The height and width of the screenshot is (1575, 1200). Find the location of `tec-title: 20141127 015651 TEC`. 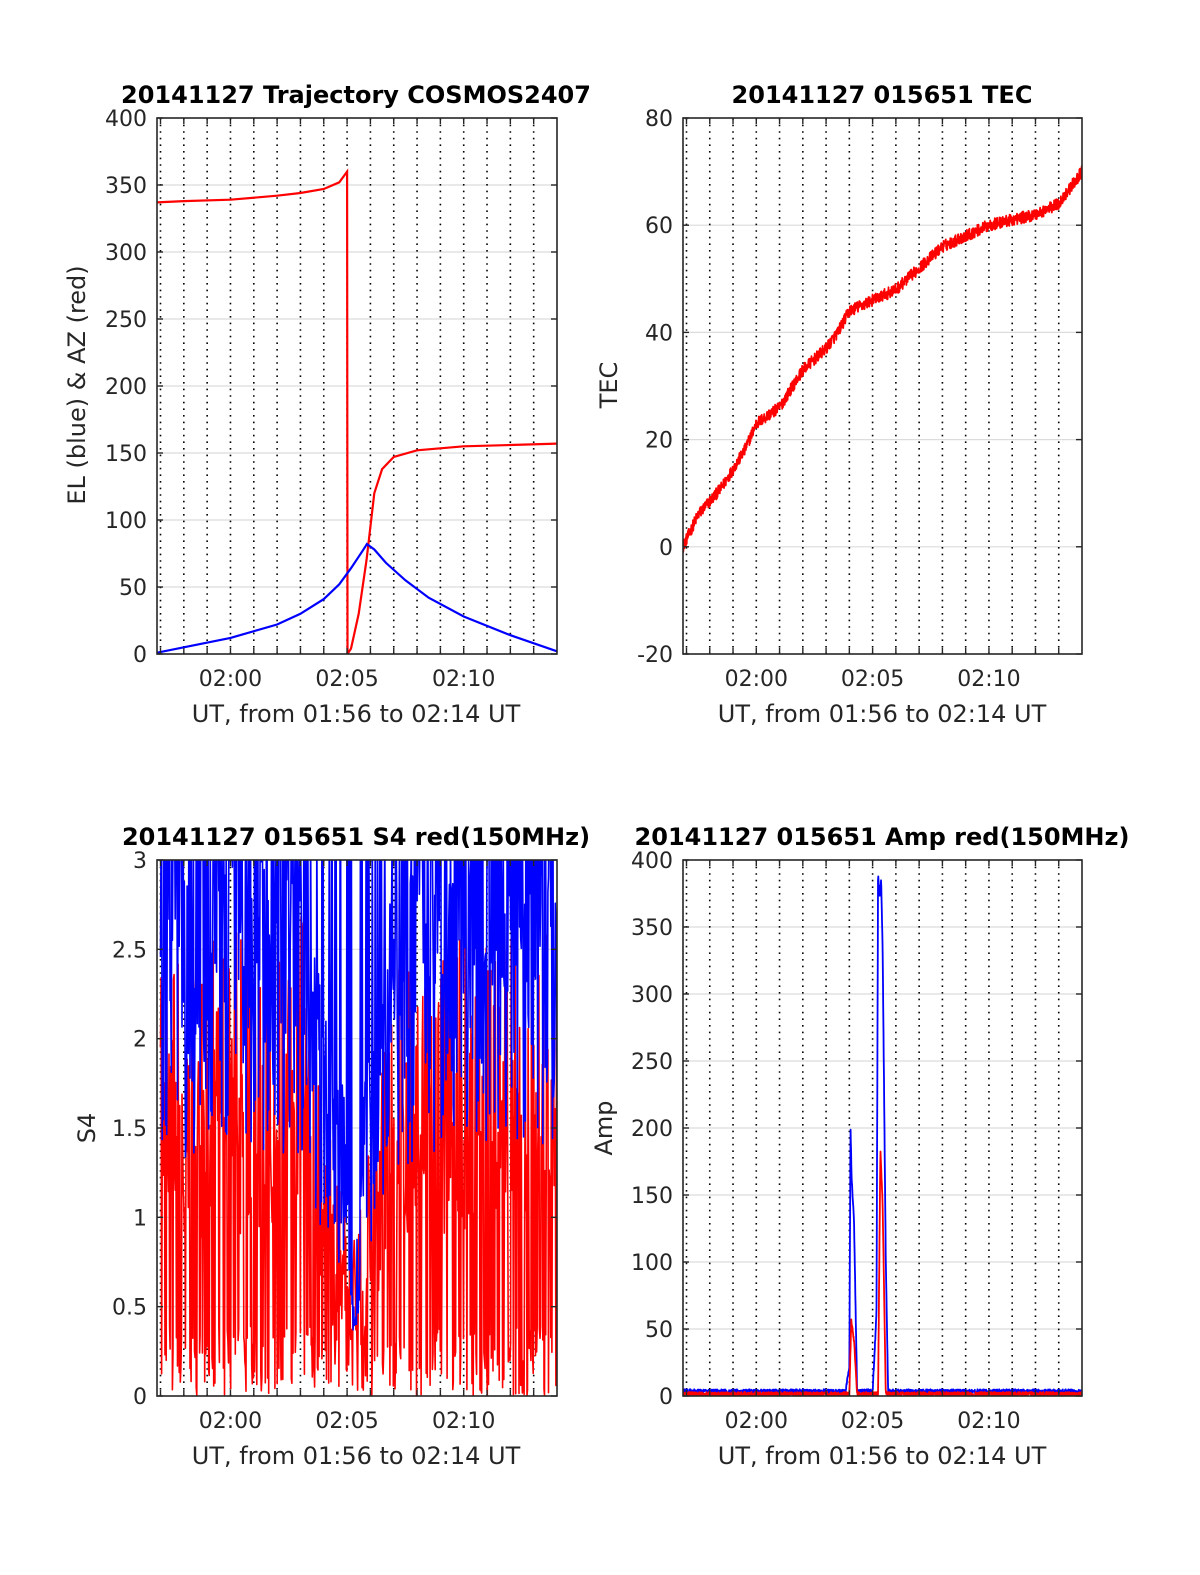

tec-title: 20141127 015651 TEC is located at coordinates (882, 95).